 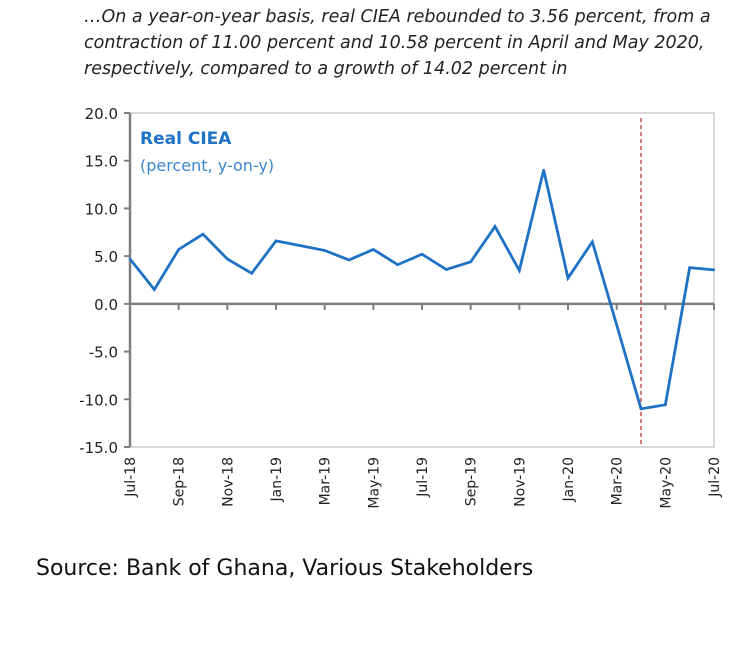 I want to click on x-tick-label: Nov-18, so click(x=228, y=482).